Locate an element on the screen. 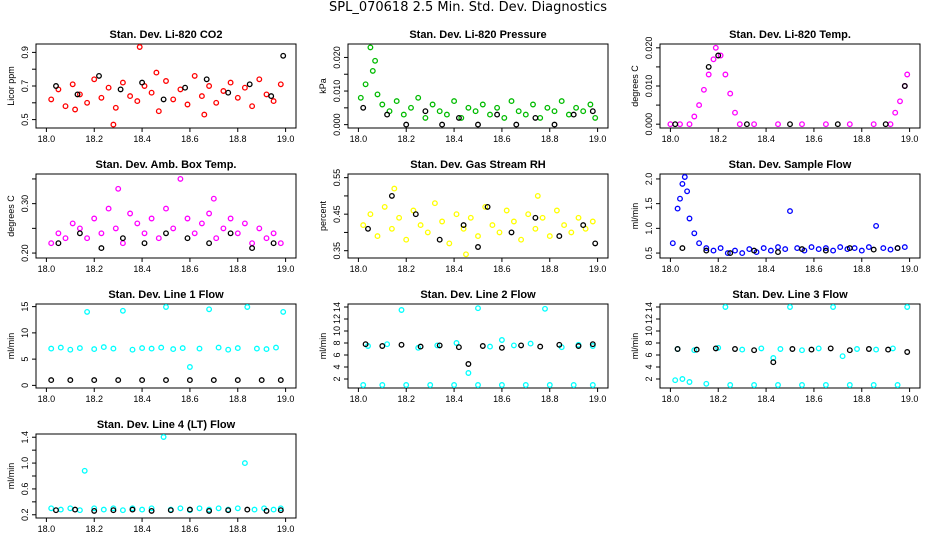  y-axis-label: ml/min is located at coordinates (635, 216).